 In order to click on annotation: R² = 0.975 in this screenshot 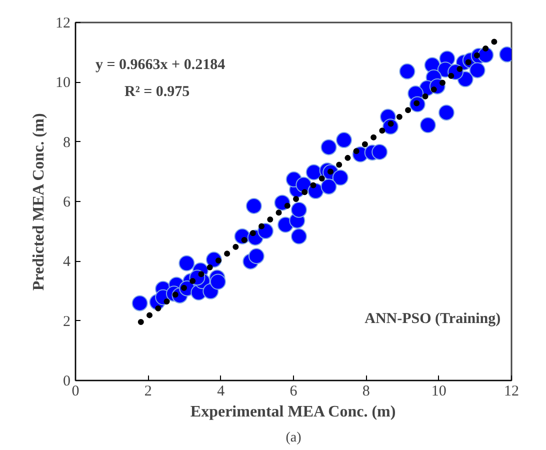, I will do `click(157, 92)`.